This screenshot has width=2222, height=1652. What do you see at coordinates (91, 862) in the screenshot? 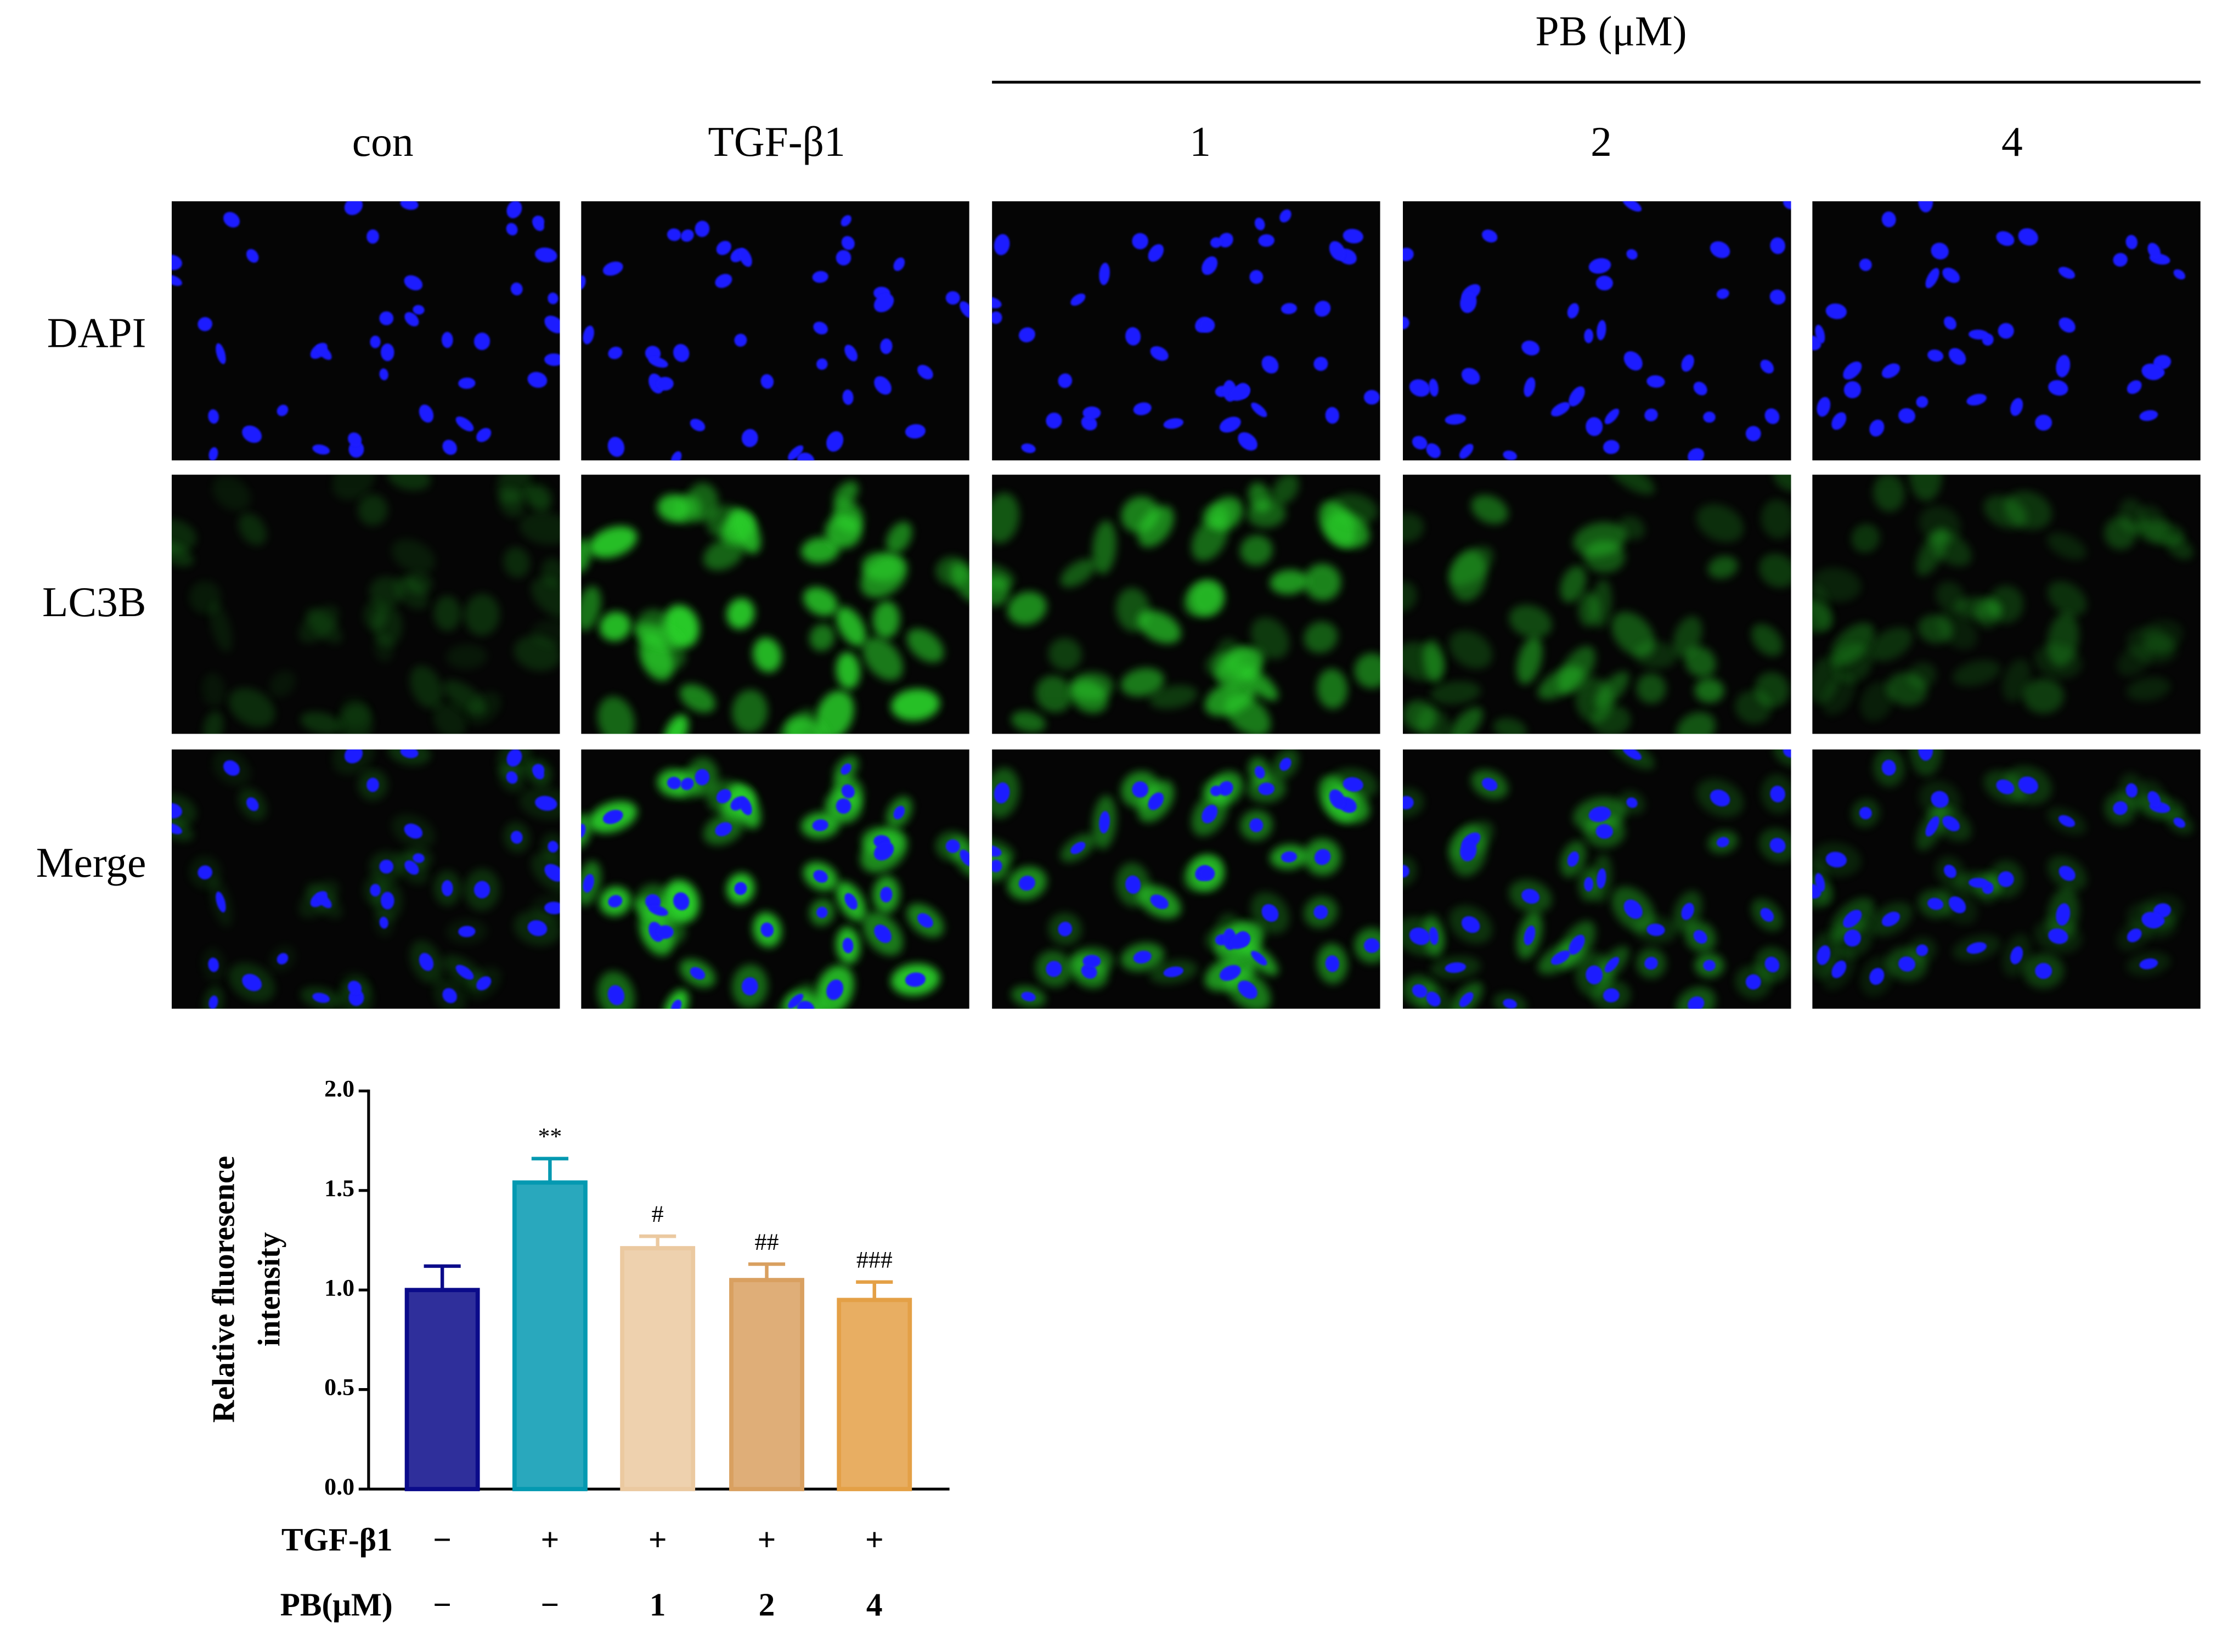
I see `row-label: Merge` at bounding box center [91, 862].